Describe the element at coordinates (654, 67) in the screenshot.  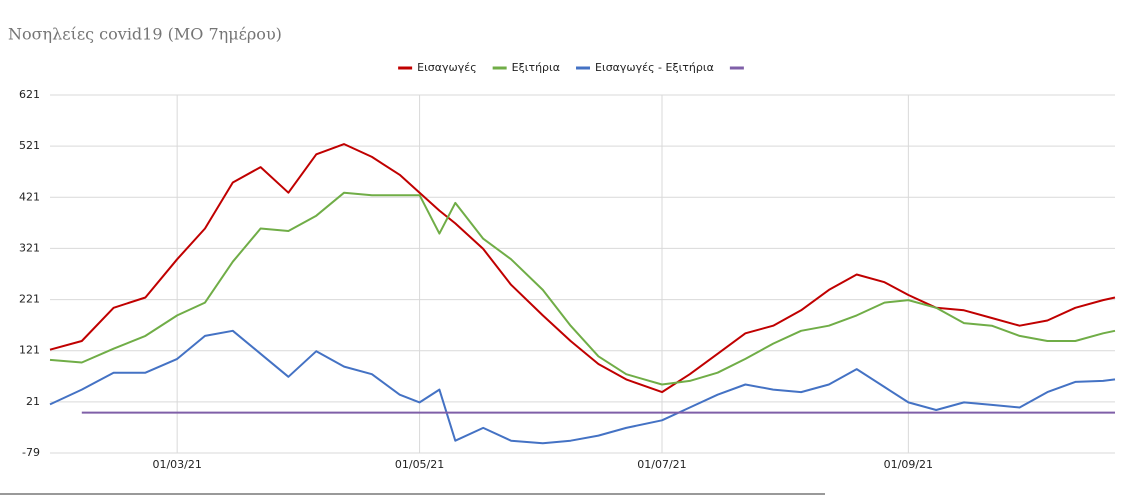
I see `legend-label: Εισαγωγές - Εξιτήρια` at that location.